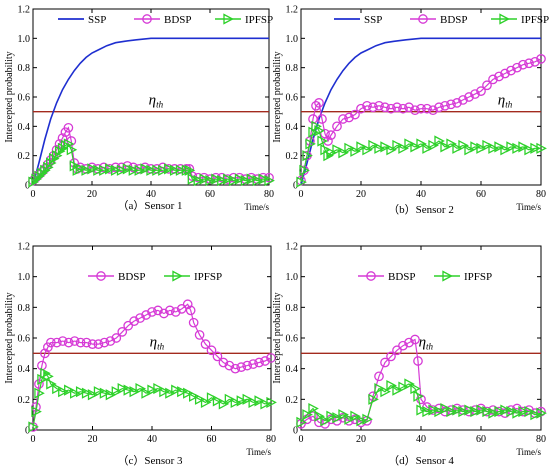  I want to click on legend-label-bdsp: BDSP, so click(178, 20).